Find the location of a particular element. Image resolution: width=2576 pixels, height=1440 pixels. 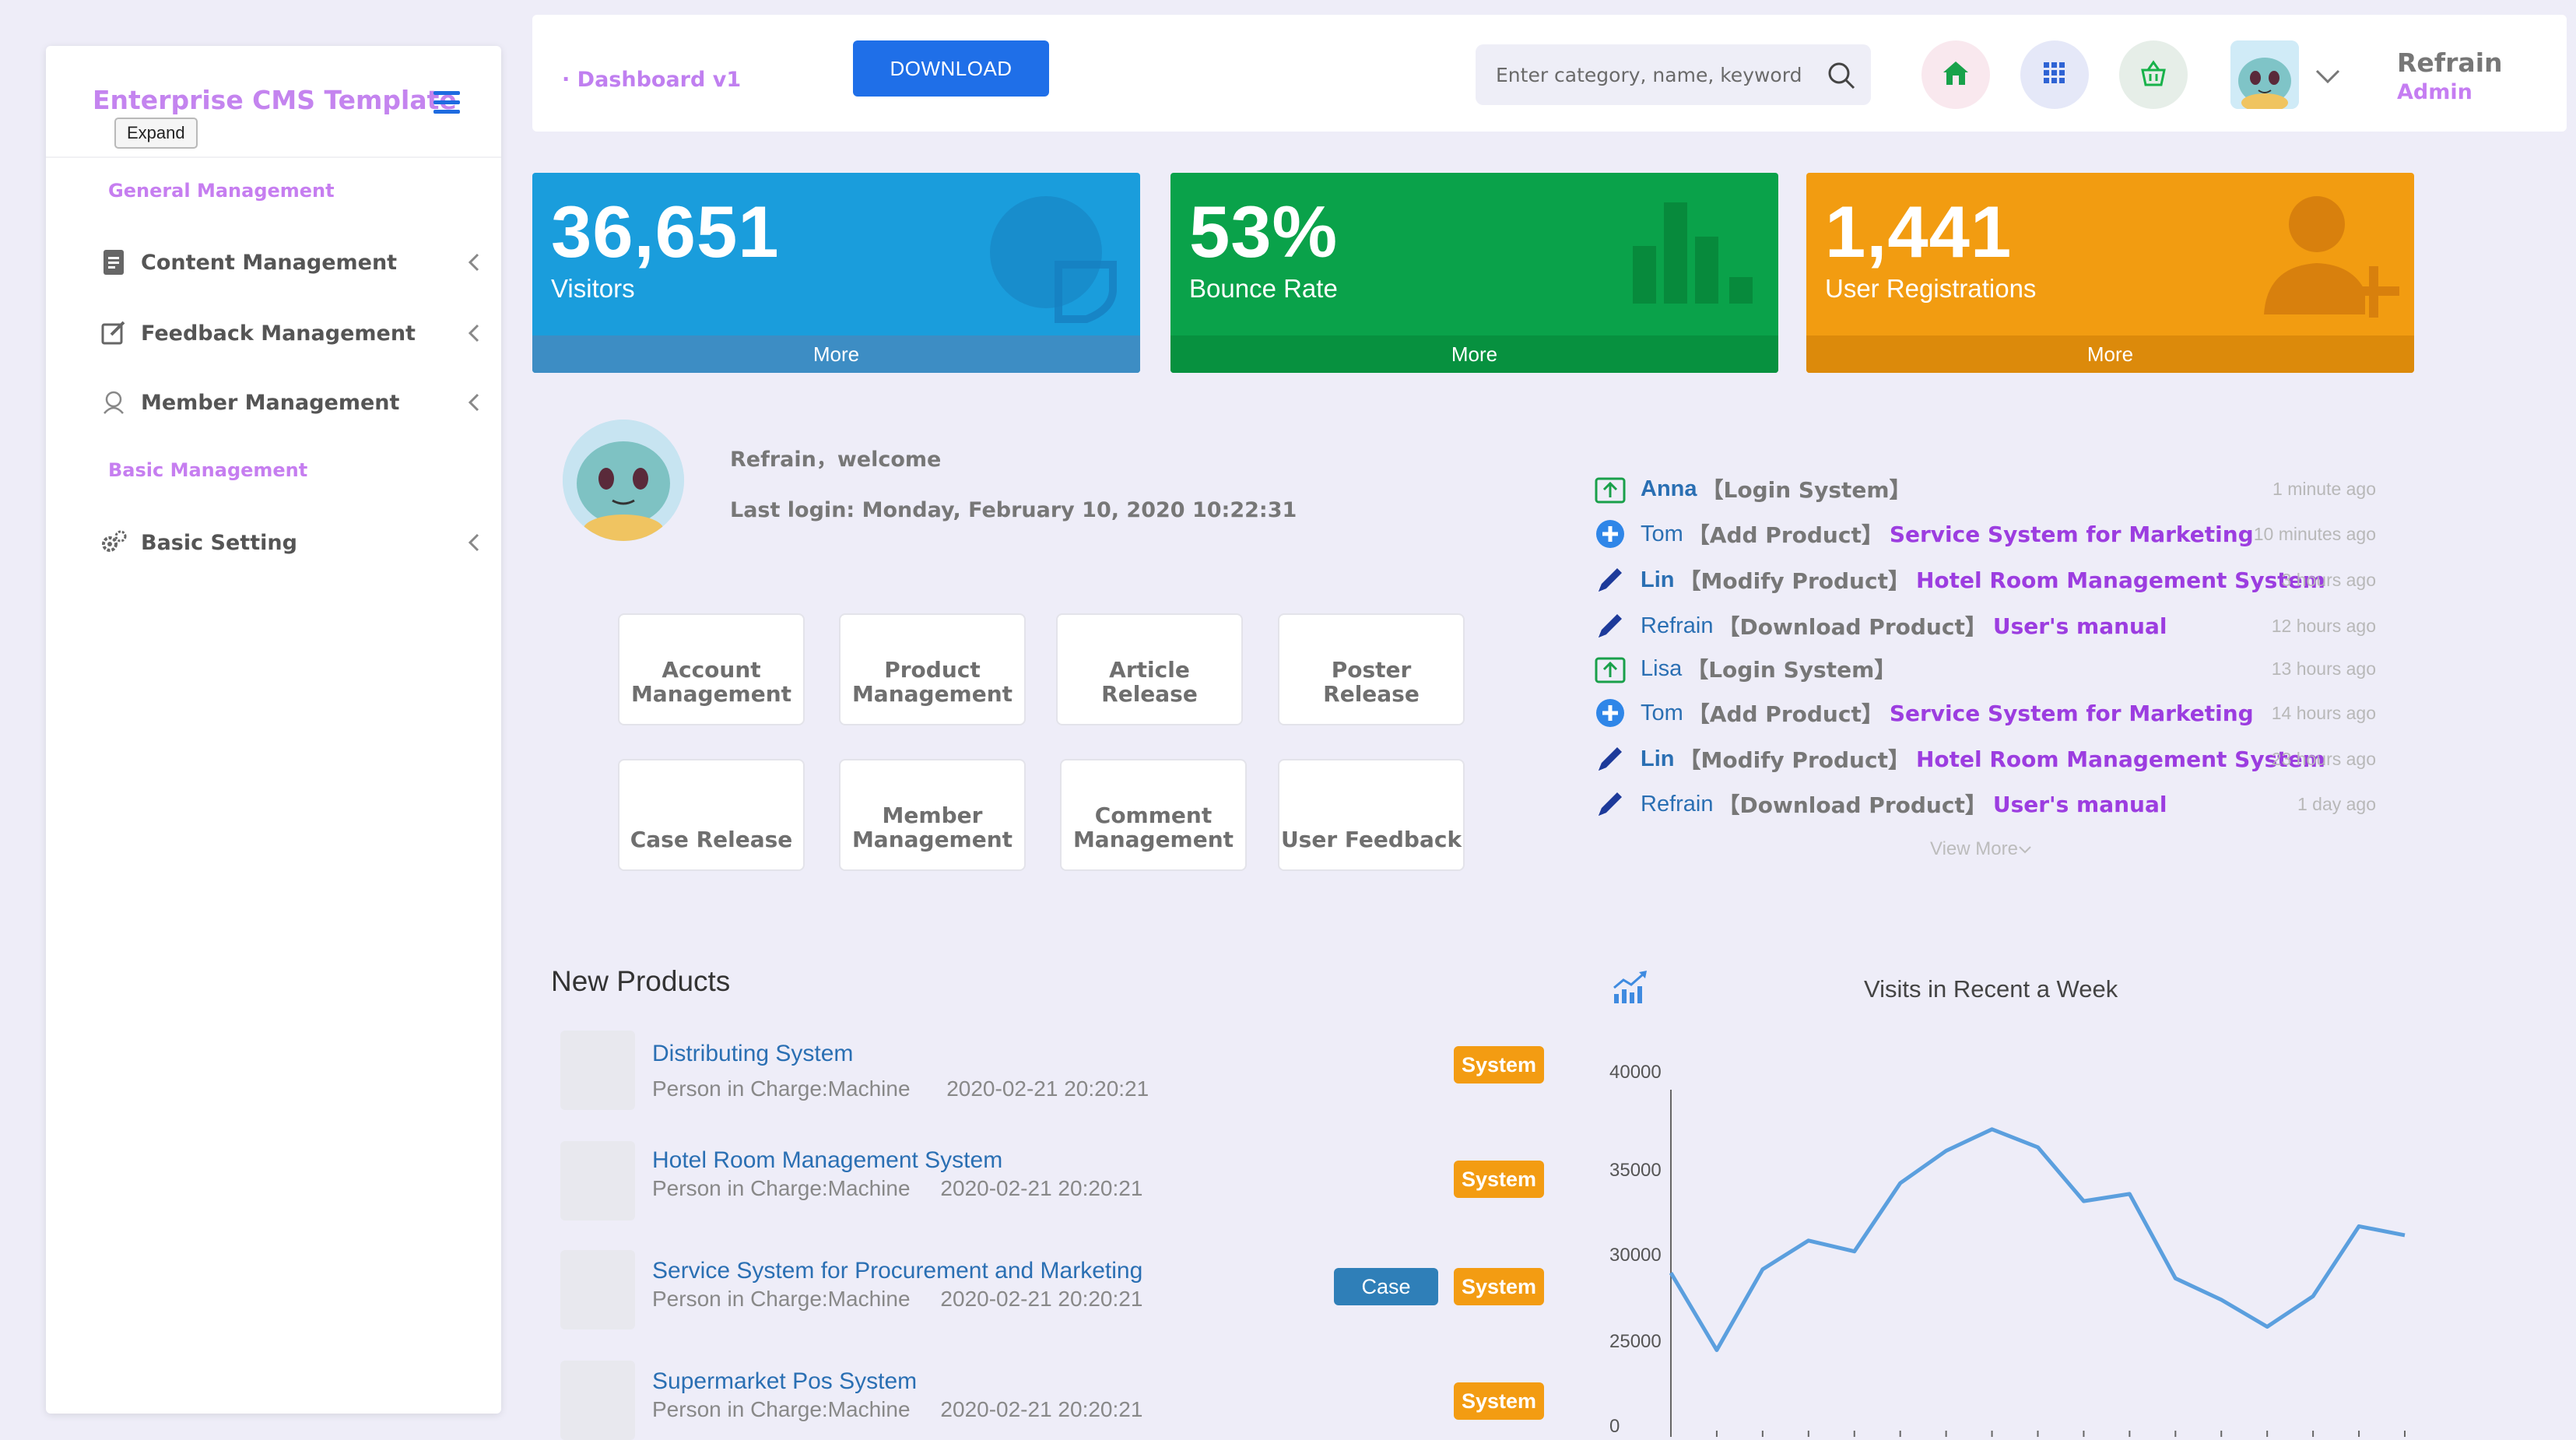

activity-time: 1 day ago is located at coordinates (2336, 804).